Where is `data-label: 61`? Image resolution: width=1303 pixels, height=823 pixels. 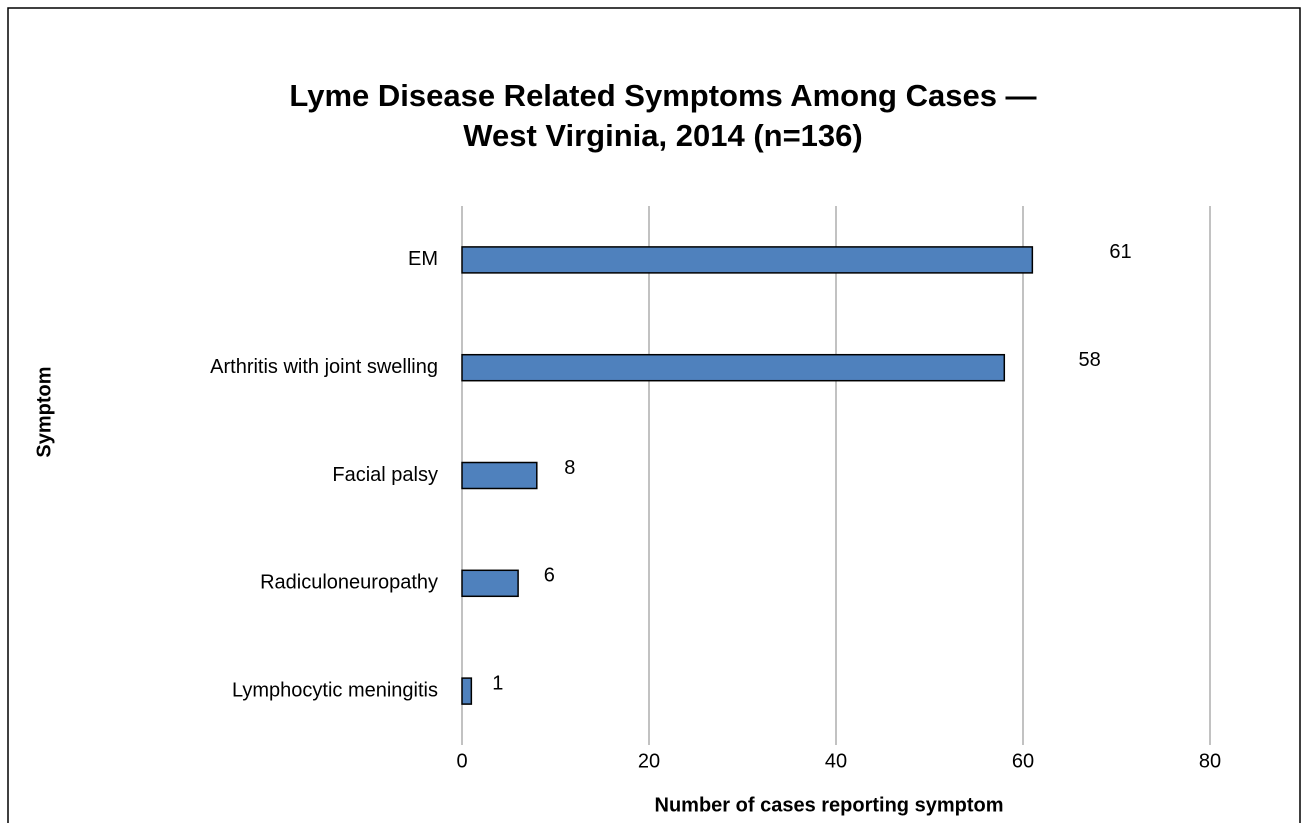 data-label: 61 is located at coordinates (1120, 252).